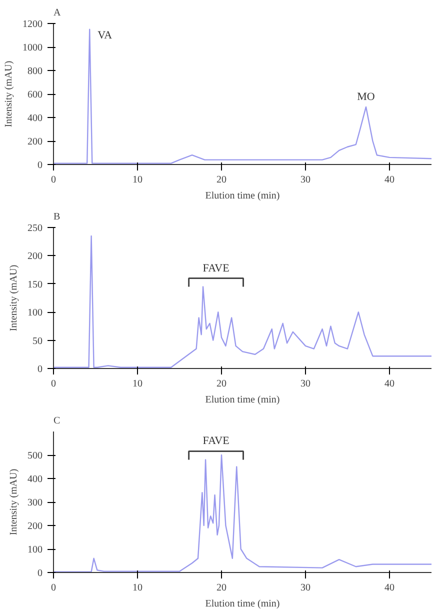  I want to click on annotation: MO, so click(366, 96).